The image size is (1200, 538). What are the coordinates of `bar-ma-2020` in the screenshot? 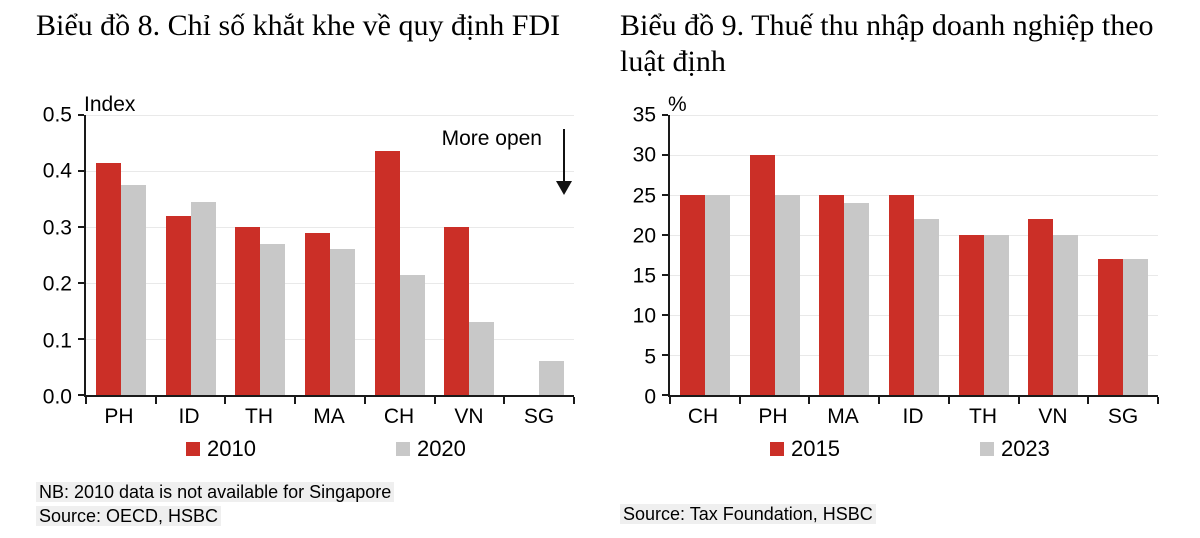 It's located at (343, 322).